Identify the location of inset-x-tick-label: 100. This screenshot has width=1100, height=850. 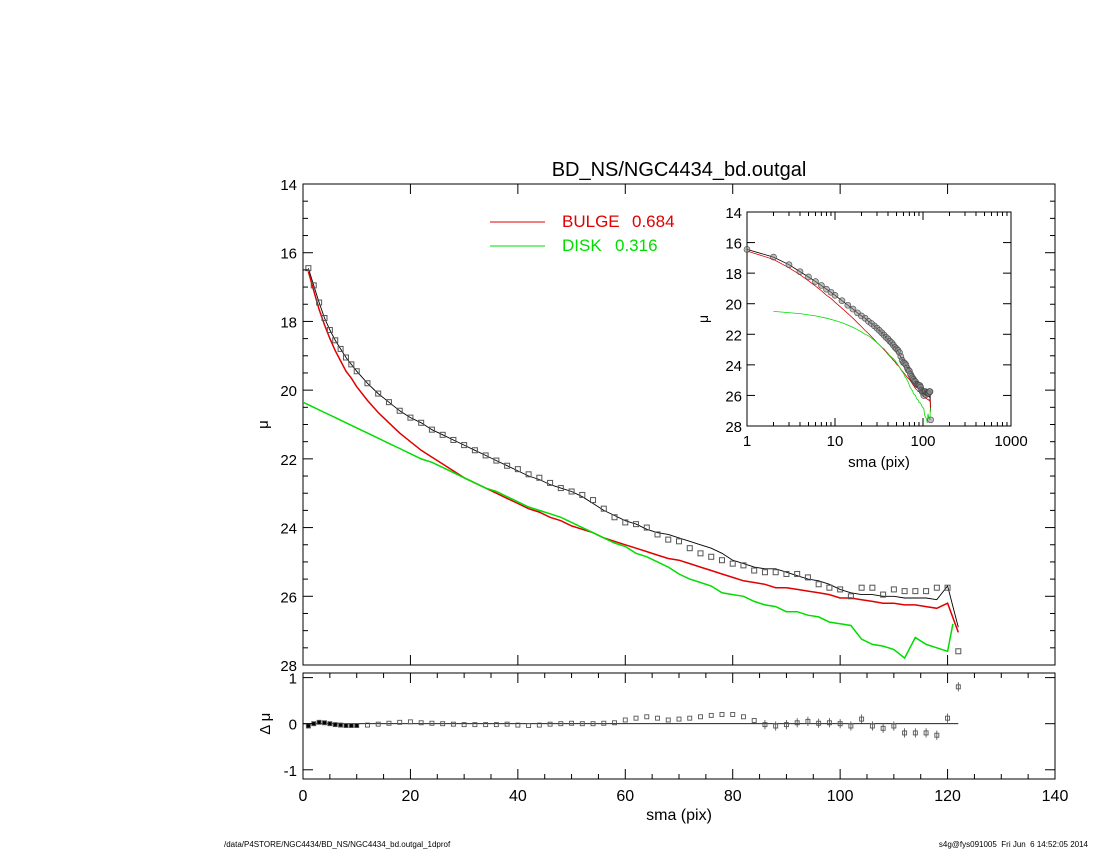
(922, 441).